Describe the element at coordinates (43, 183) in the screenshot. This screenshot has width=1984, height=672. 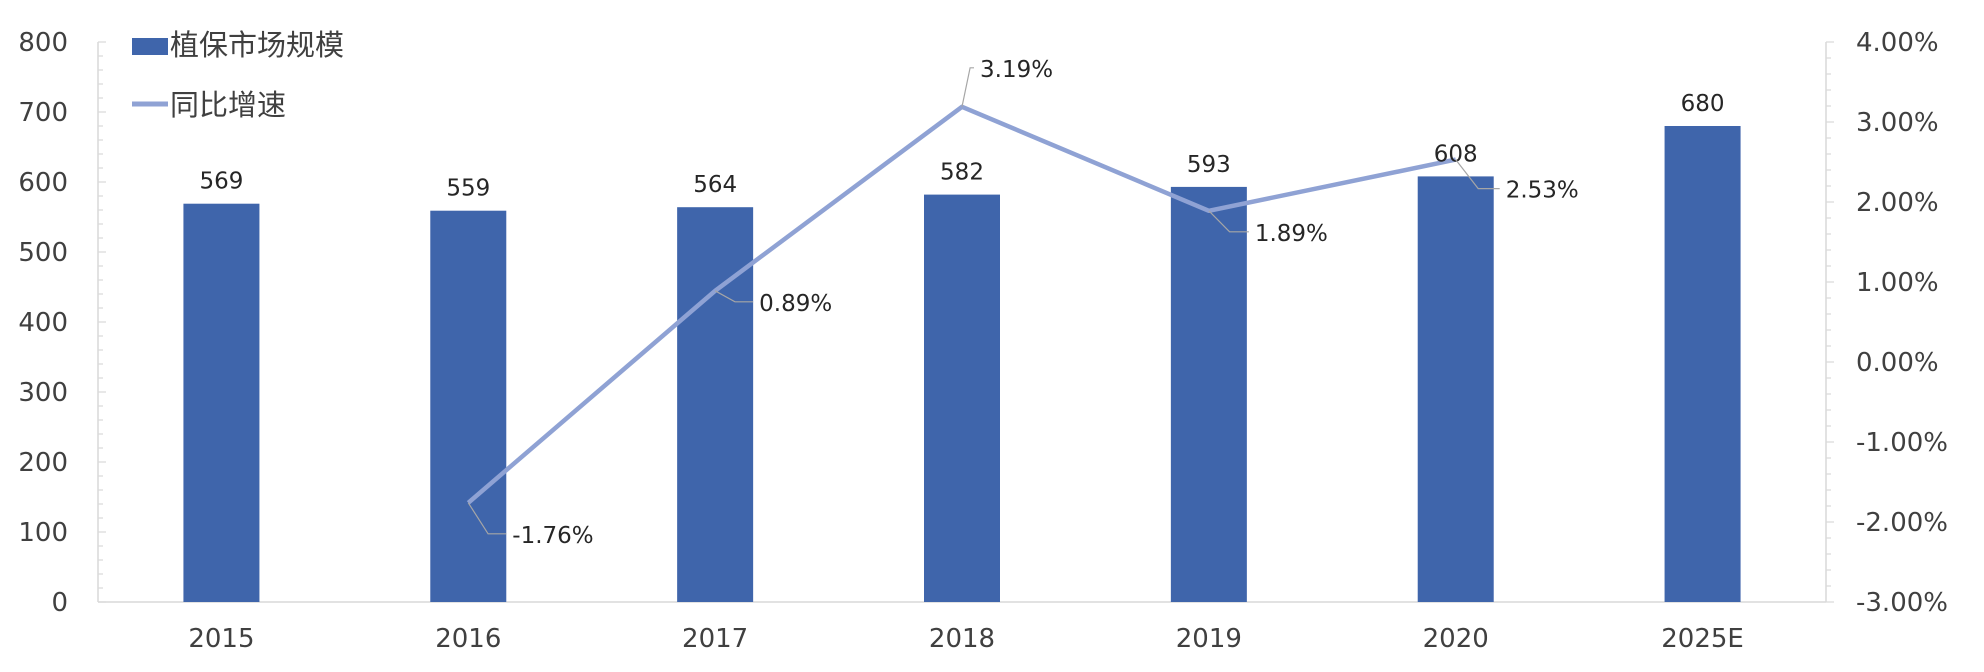
I see `left-tick-label: 600` at that location.